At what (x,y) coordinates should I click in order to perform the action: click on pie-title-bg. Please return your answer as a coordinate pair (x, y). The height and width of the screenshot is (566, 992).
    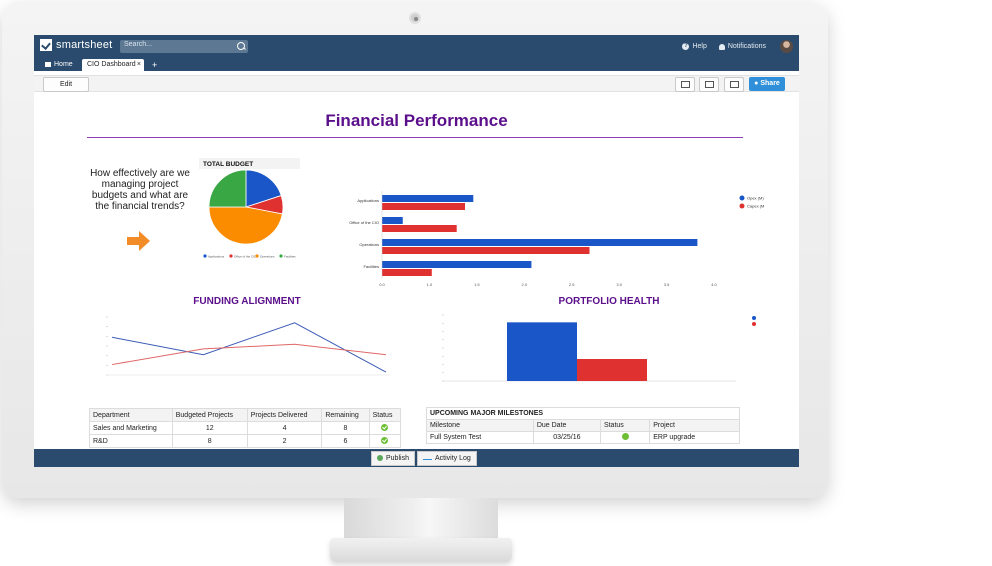
    Looking at the image, I should click on (249, 163).